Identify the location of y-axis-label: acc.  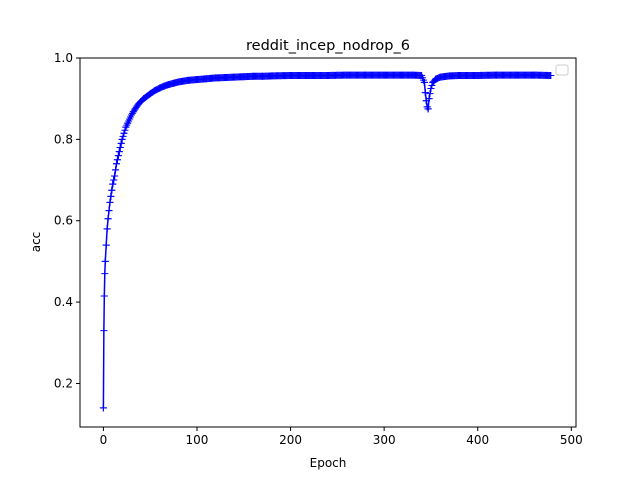
(36, 242).